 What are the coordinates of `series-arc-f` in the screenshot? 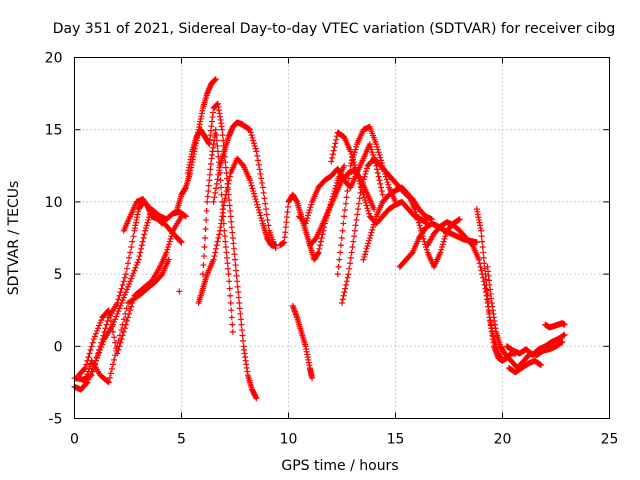 It's located at (196, 144).